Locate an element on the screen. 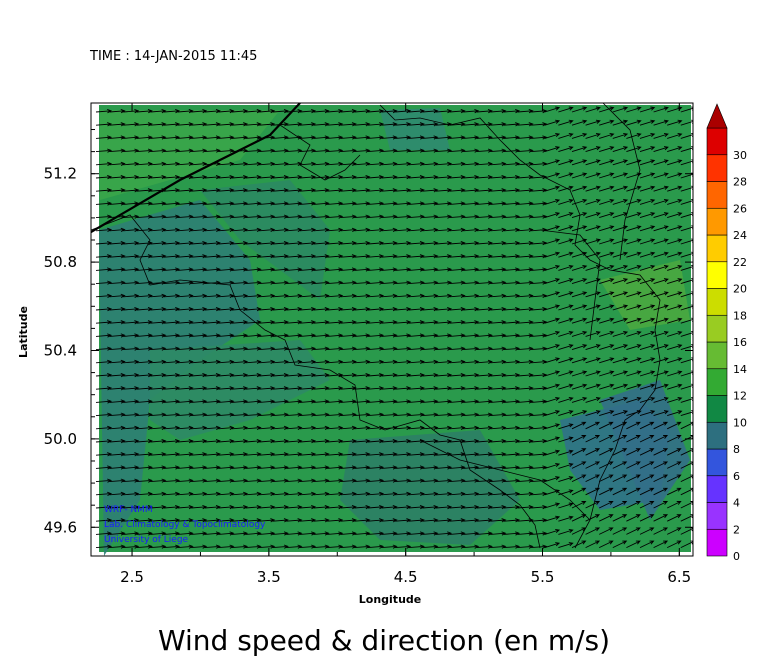  x-tick-label: 5.5 is located at coordinates (543, 577).